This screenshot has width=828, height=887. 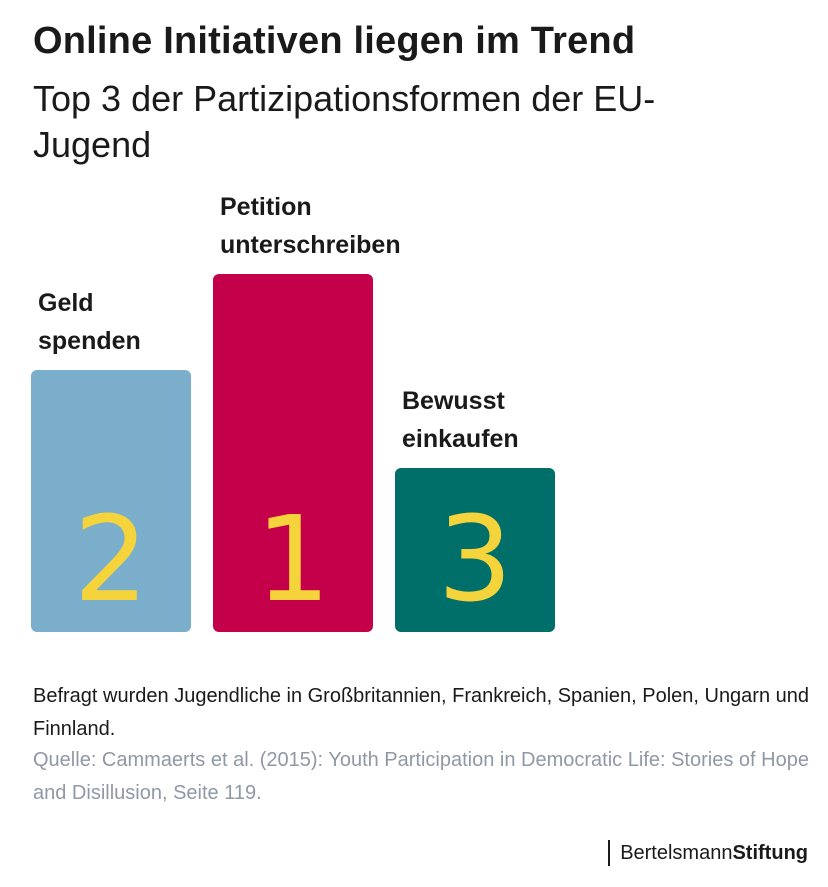 What do you see at coordinates (111, 559) in the screenshot?
I see `rank-number: 2` at bounding box center [111, 559].